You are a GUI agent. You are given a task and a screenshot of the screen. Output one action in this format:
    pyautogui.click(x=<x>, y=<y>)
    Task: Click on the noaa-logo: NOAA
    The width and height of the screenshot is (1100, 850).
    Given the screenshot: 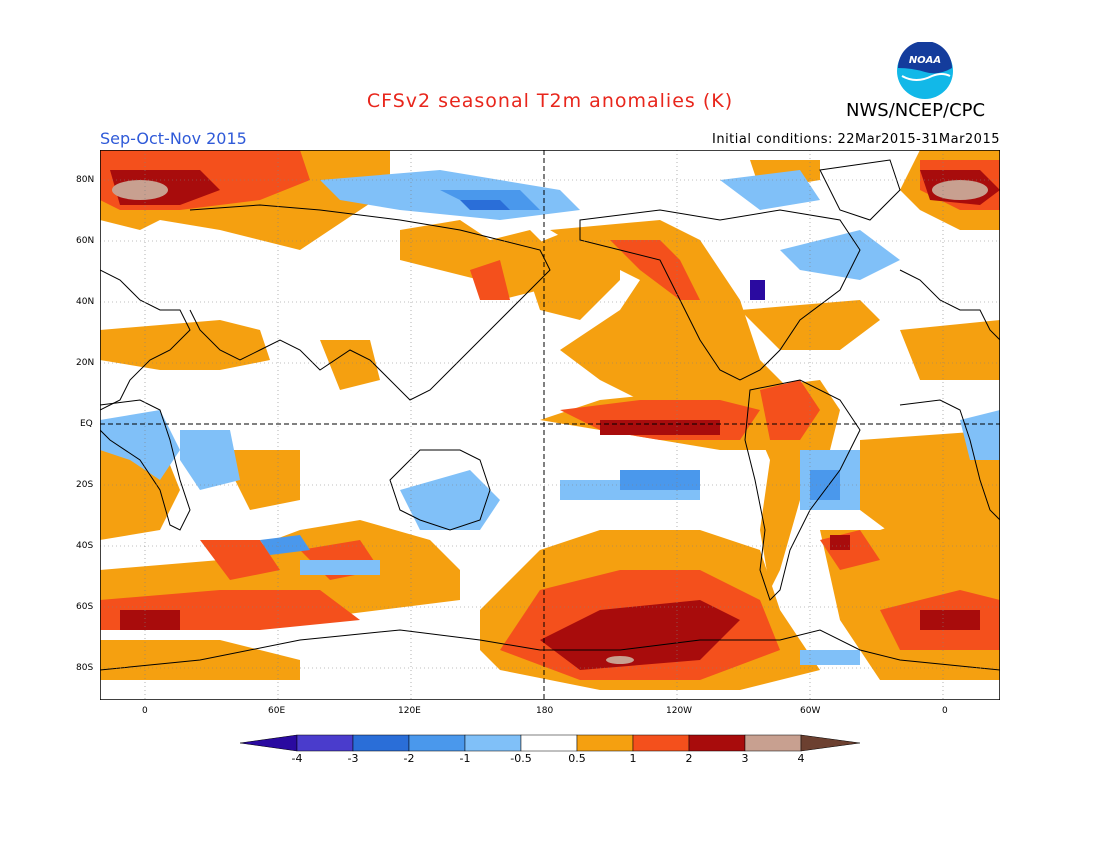 What is the action you would take?
    pyautogui.click(x=925, y=70)
    